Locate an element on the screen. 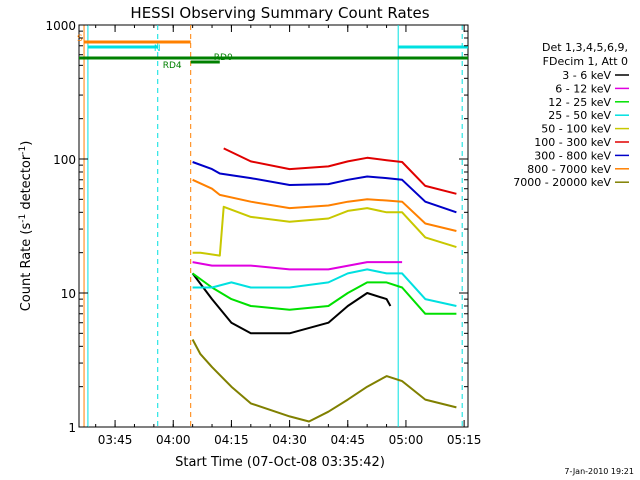 The height and width of the screenshot is (480, 640). legend-label-1: 3 - 6 keV is located at coordinates (586, 75).